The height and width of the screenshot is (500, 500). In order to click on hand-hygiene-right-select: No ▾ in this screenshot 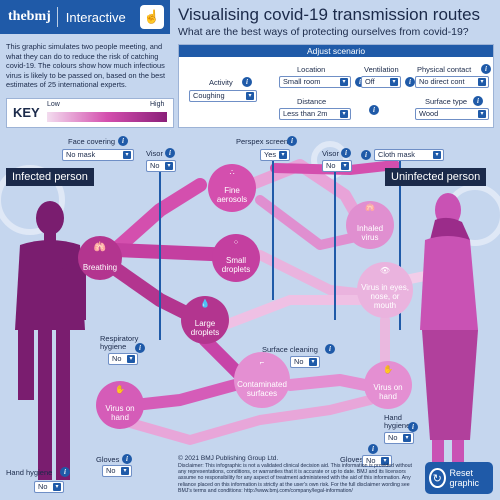, I will do `click(399, 438)`.